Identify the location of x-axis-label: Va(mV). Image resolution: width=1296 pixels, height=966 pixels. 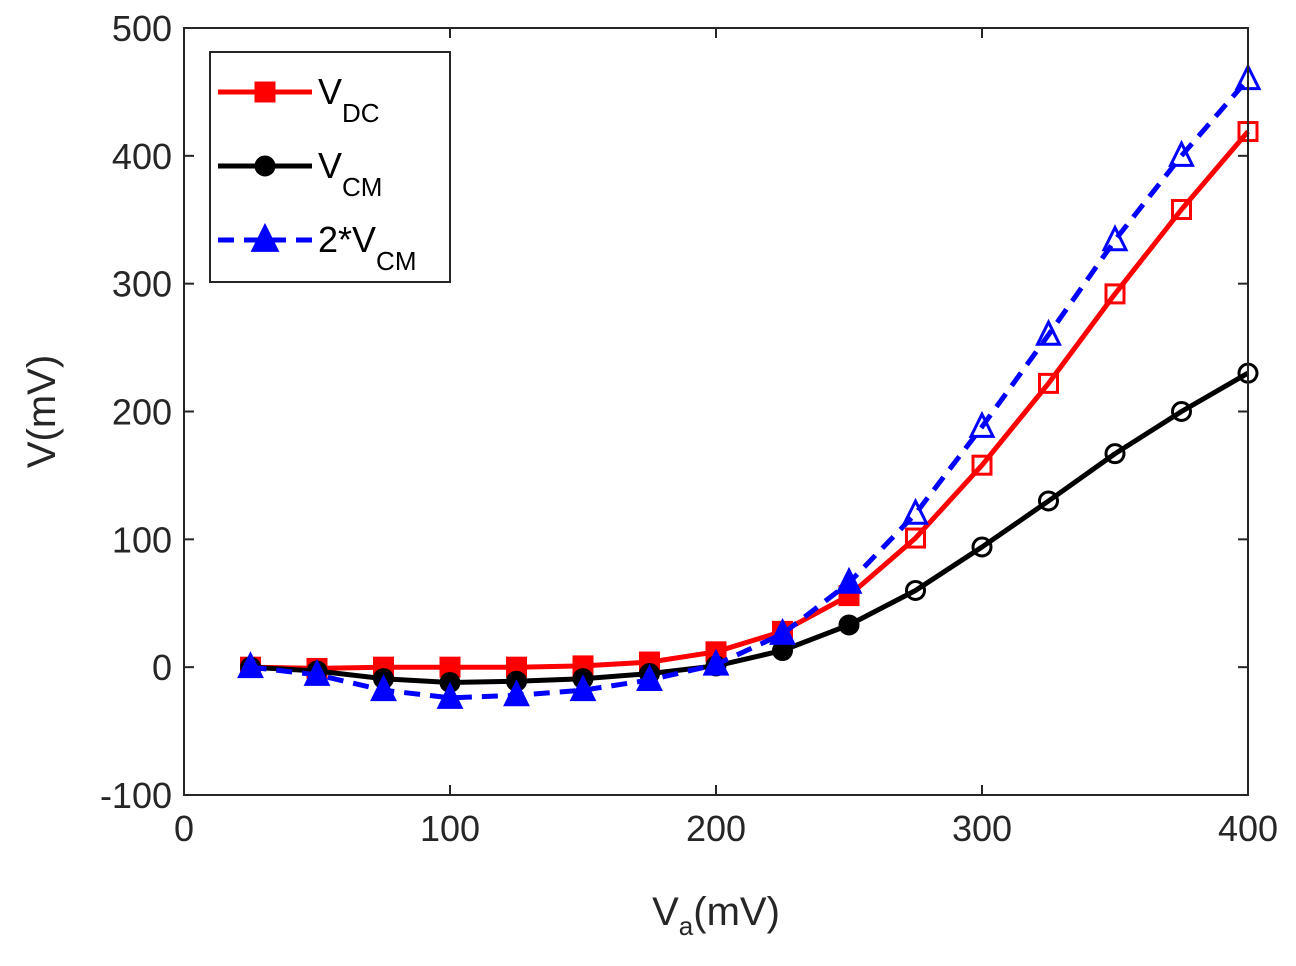
(716, 915).